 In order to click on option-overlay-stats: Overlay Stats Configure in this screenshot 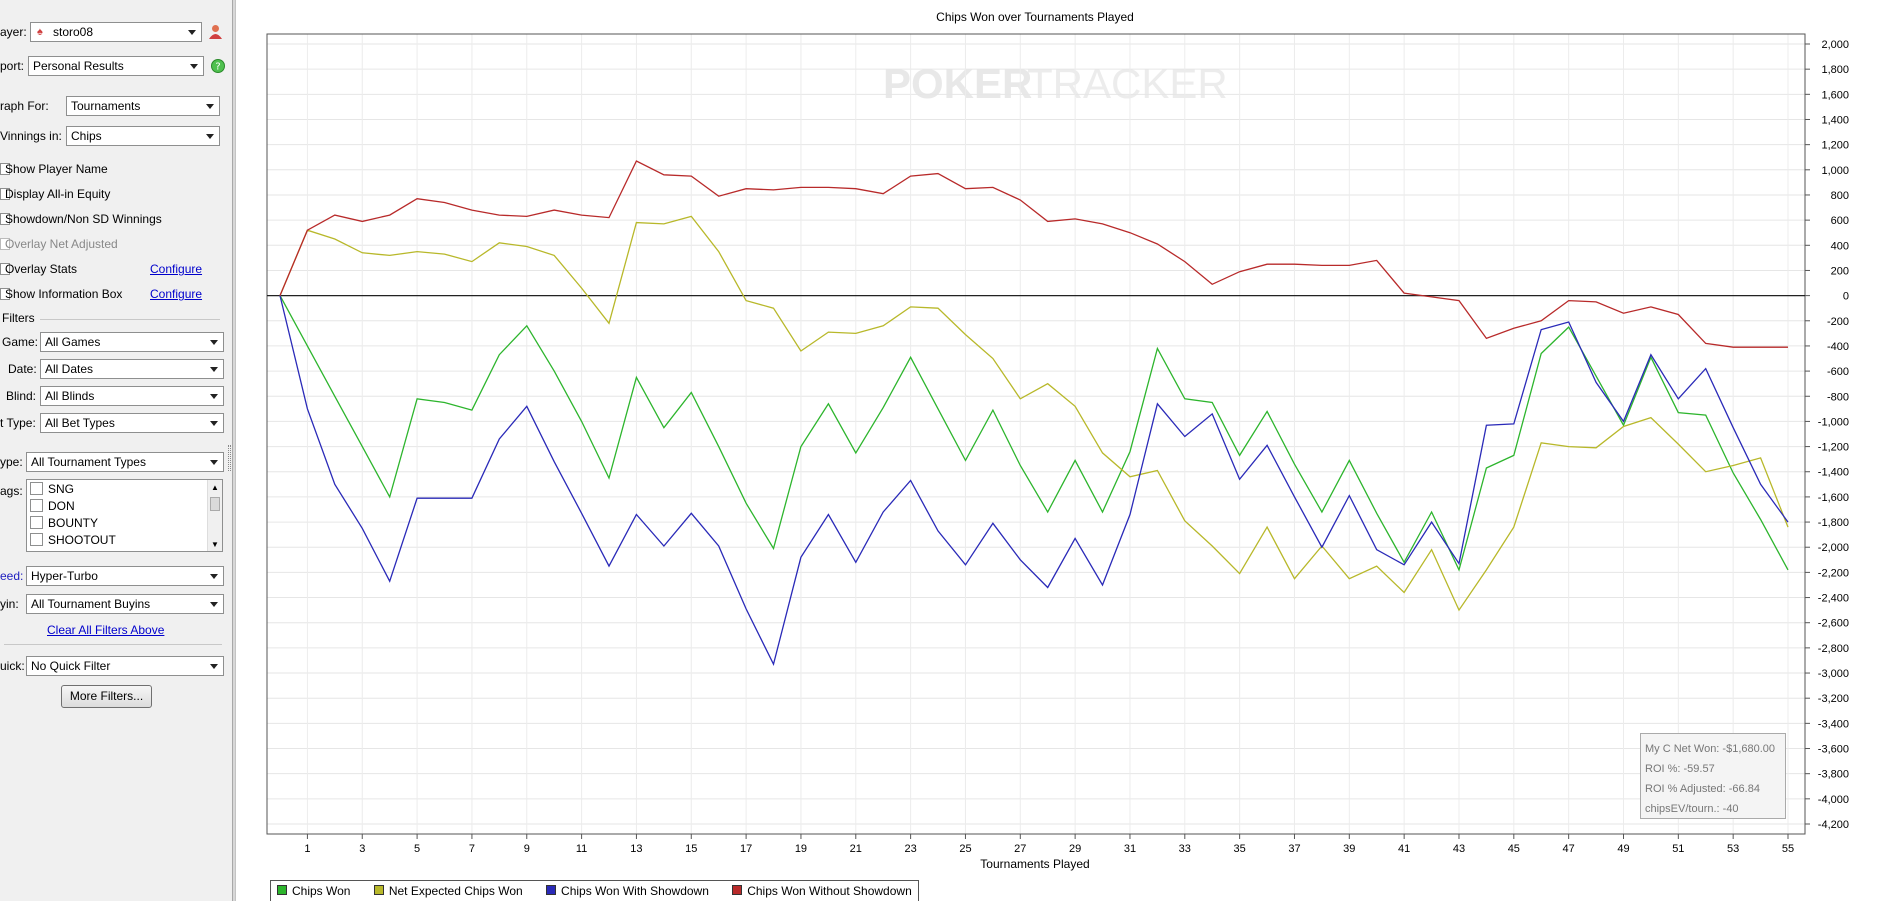, I will do `click(116, 270)`.